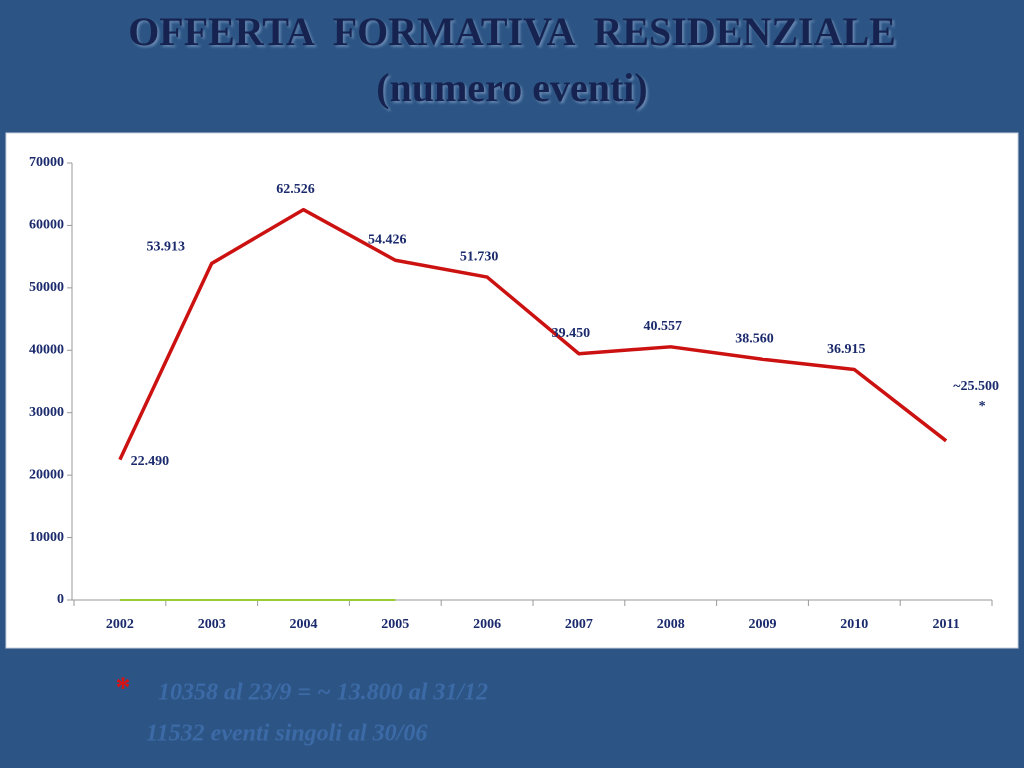  What do you see at coordinates (512, 31) in the screenshot?
I see `title: OFFERTA FORMATIVA RESIDENZIALE` at bounding box center [512, 31].